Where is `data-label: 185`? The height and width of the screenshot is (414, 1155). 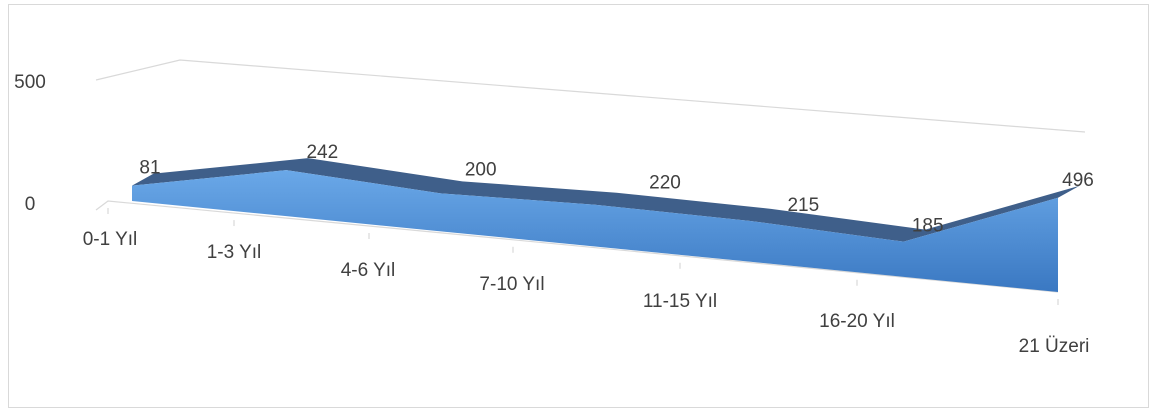
data-label: 185 is located at coordinates (928, 226).